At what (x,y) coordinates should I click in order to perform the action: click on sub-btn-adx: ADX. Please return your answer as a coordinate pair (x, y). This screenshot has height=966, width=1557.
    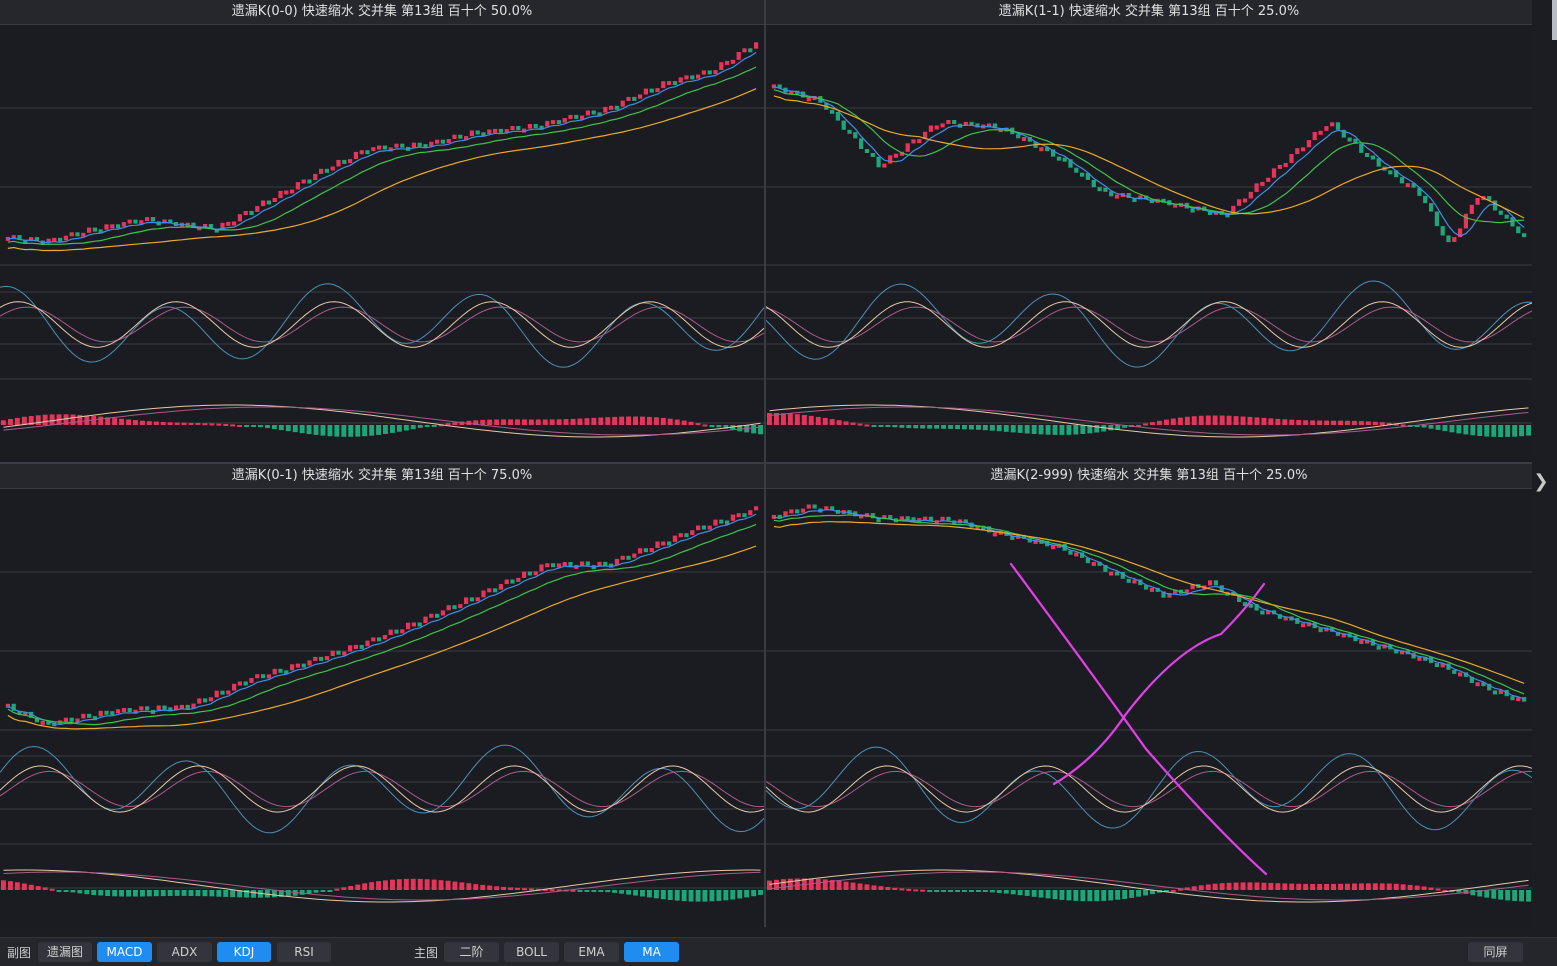
    Looking at the image, I should click on (184, 952).